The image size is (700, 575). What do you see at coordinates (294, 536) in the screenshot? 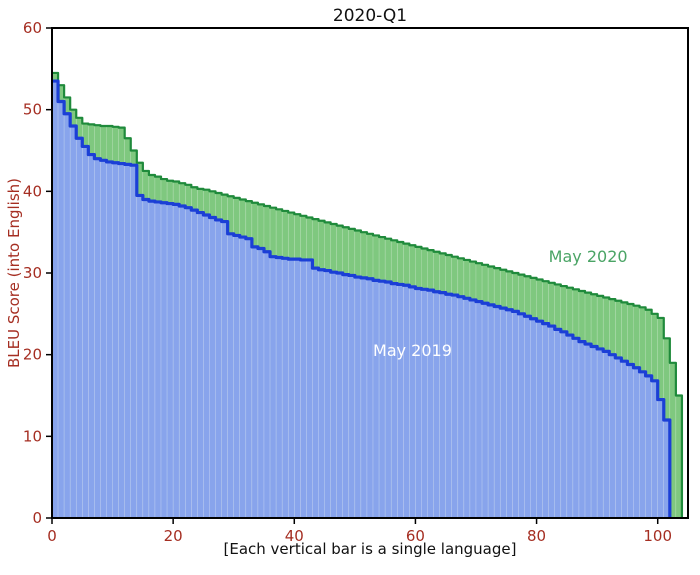
I see `x-tick-label: 40` at bounding box center [294, 536].